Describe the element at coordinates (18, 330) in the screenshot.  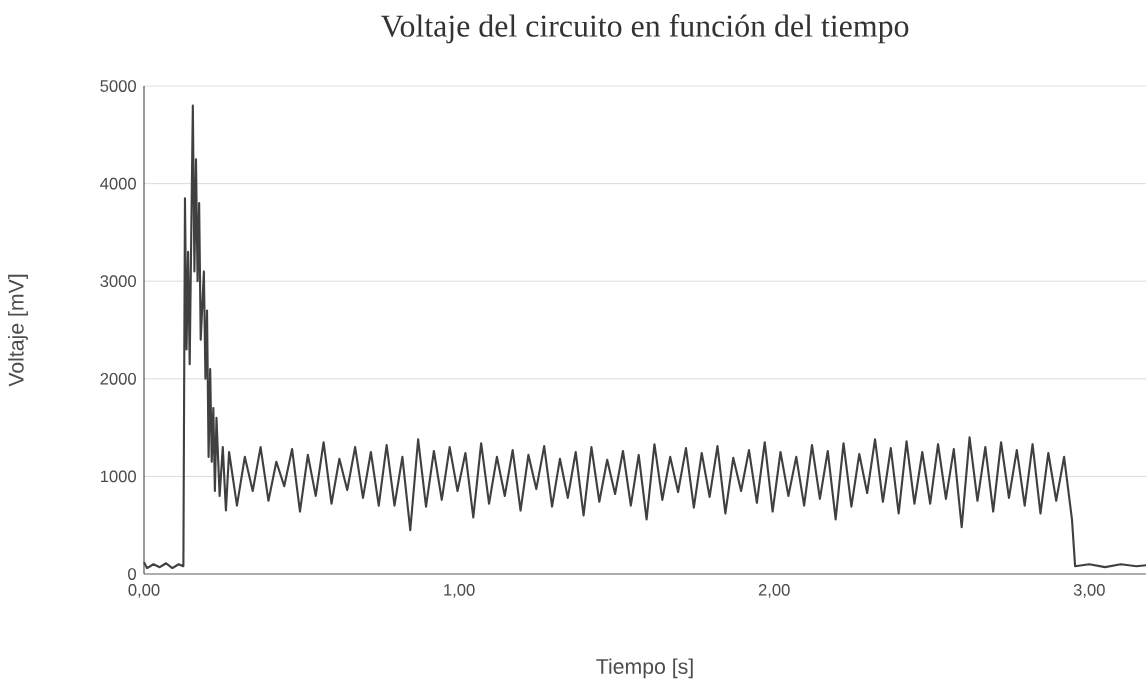
I see `y-axis-title: Voltaje [mV]` at that location.